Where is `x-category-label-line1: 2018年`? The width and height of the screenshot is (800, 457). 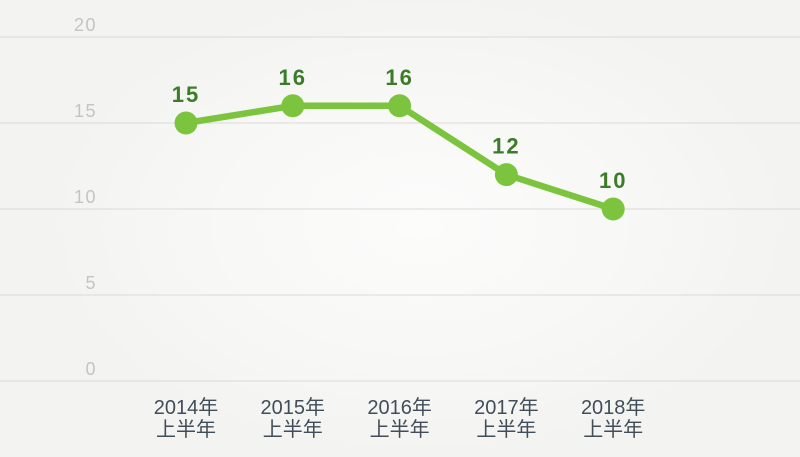
x-category-label-line1: 2018年 is located at coordinates (613, 407).